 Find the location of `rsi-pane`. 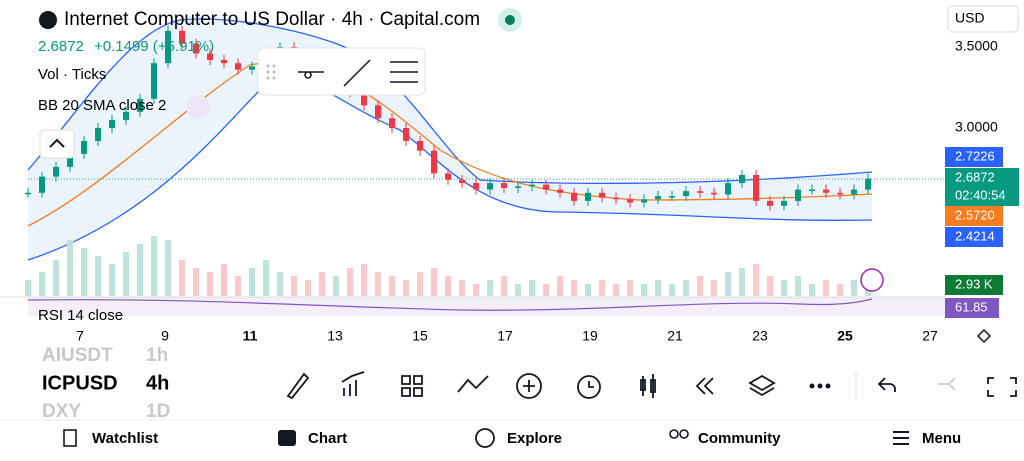

rsi-pane is located at coordinates (486, 306).